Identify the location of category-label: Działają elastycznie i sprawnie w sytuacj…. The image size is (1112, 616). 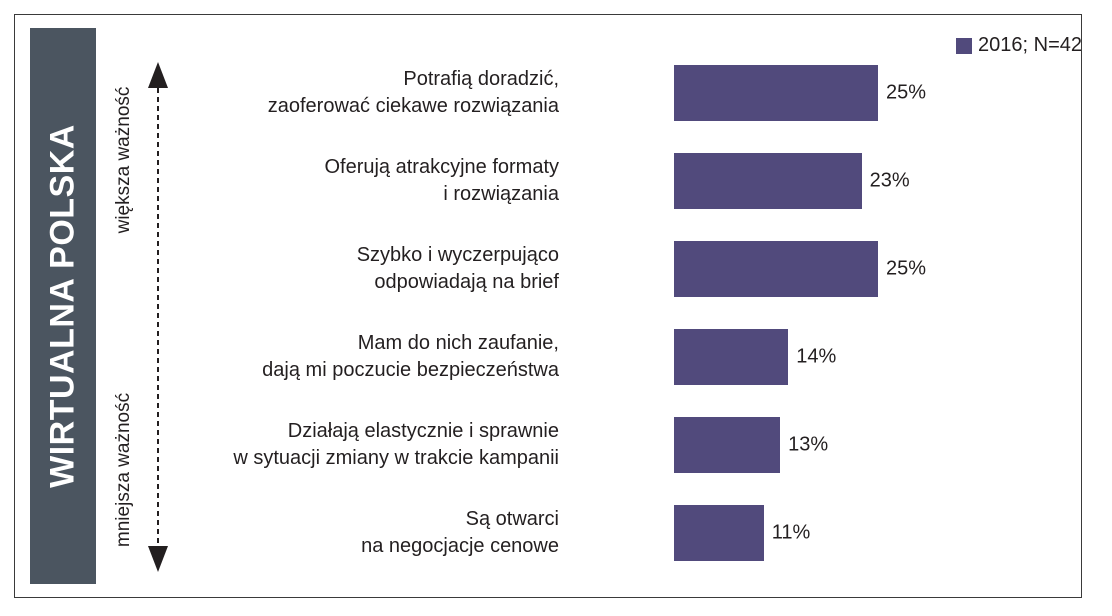
(349, 445).